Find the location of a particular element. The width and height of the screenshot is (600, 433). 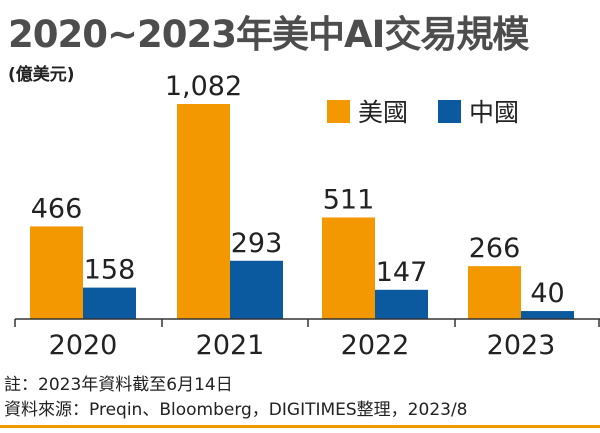

data-label-us-2021: 1,082 is located at coordinates (203, 86).